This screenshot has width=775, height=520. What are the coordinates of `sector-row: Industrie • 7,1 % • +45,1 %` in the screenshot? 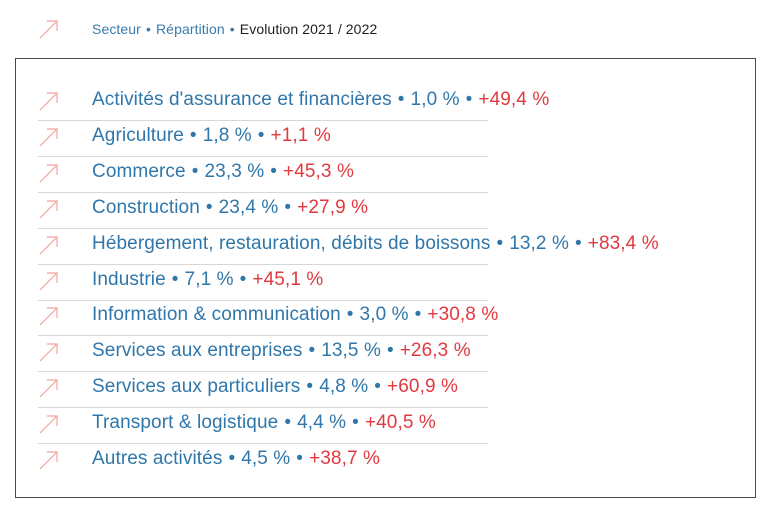 It's located at (263, 282).